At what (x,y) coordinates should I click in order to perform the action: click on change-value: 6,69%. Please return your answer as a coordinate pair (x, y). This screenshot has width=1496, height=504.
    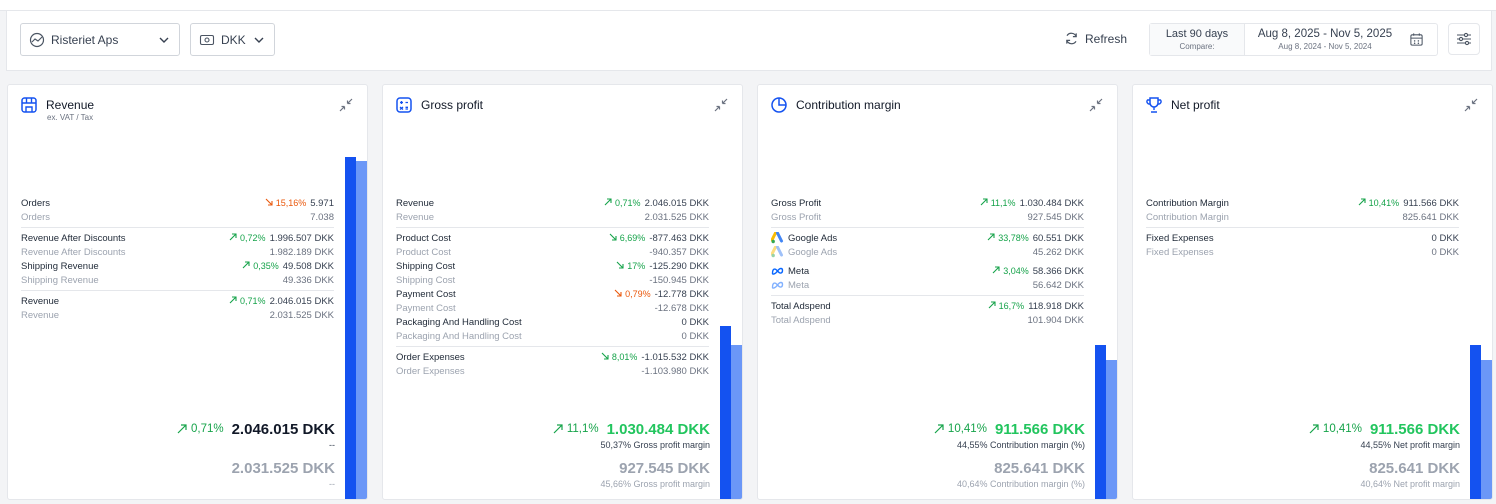
    Looking at the image, I should click on (632, 238).